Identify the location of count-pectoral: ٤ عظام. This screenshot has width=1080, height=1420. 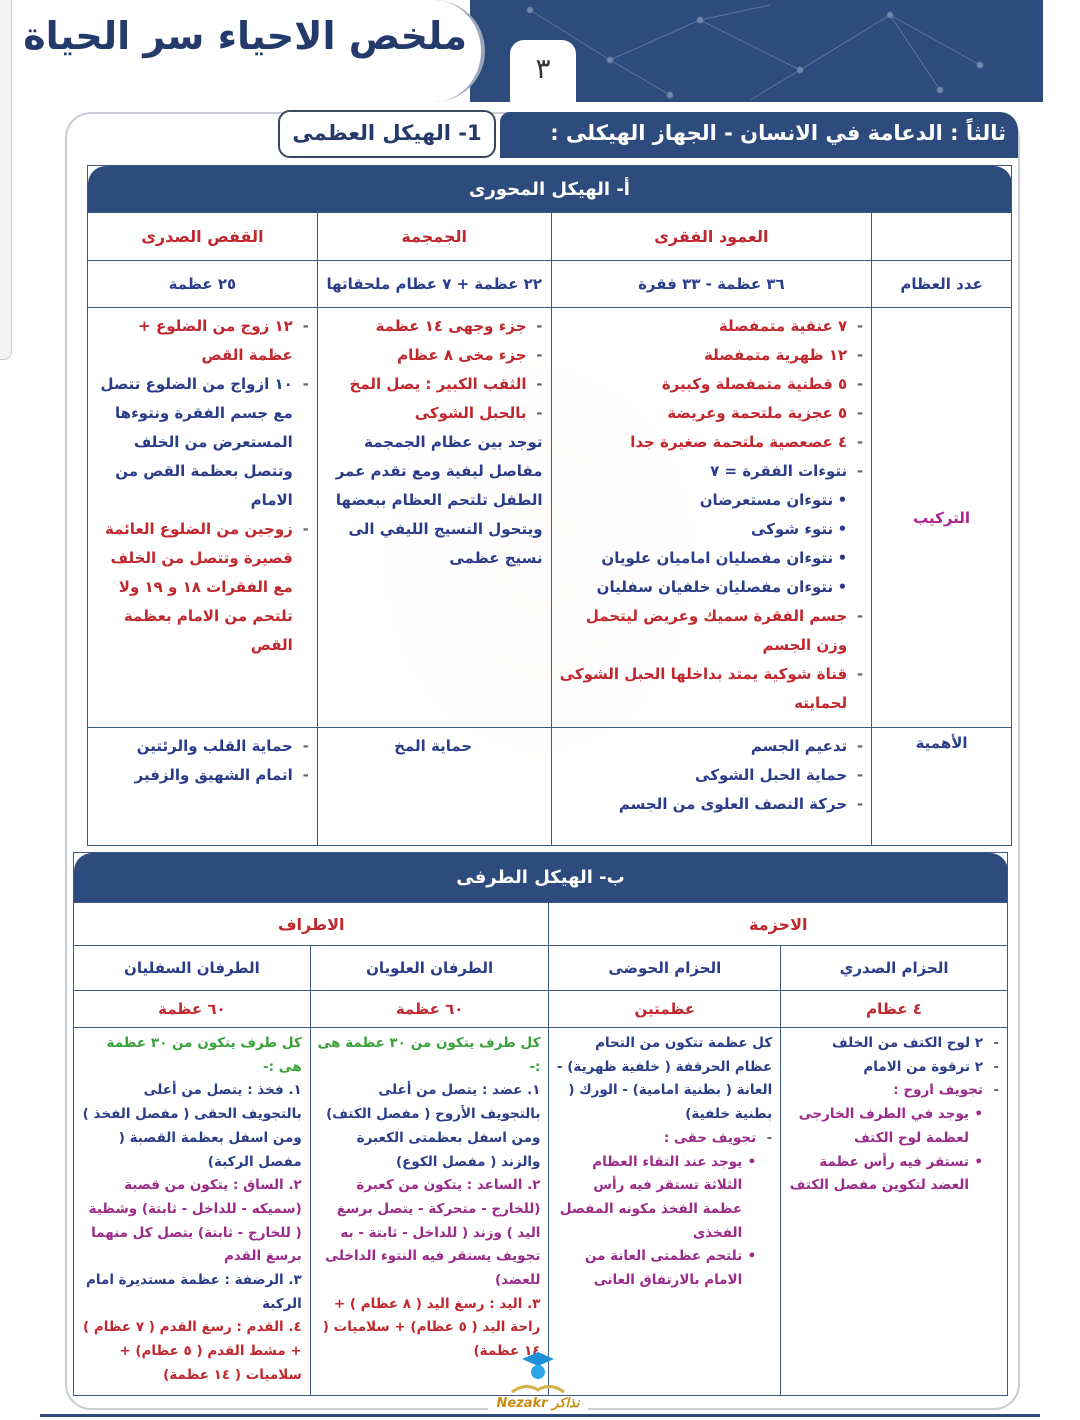
(894, 1009).